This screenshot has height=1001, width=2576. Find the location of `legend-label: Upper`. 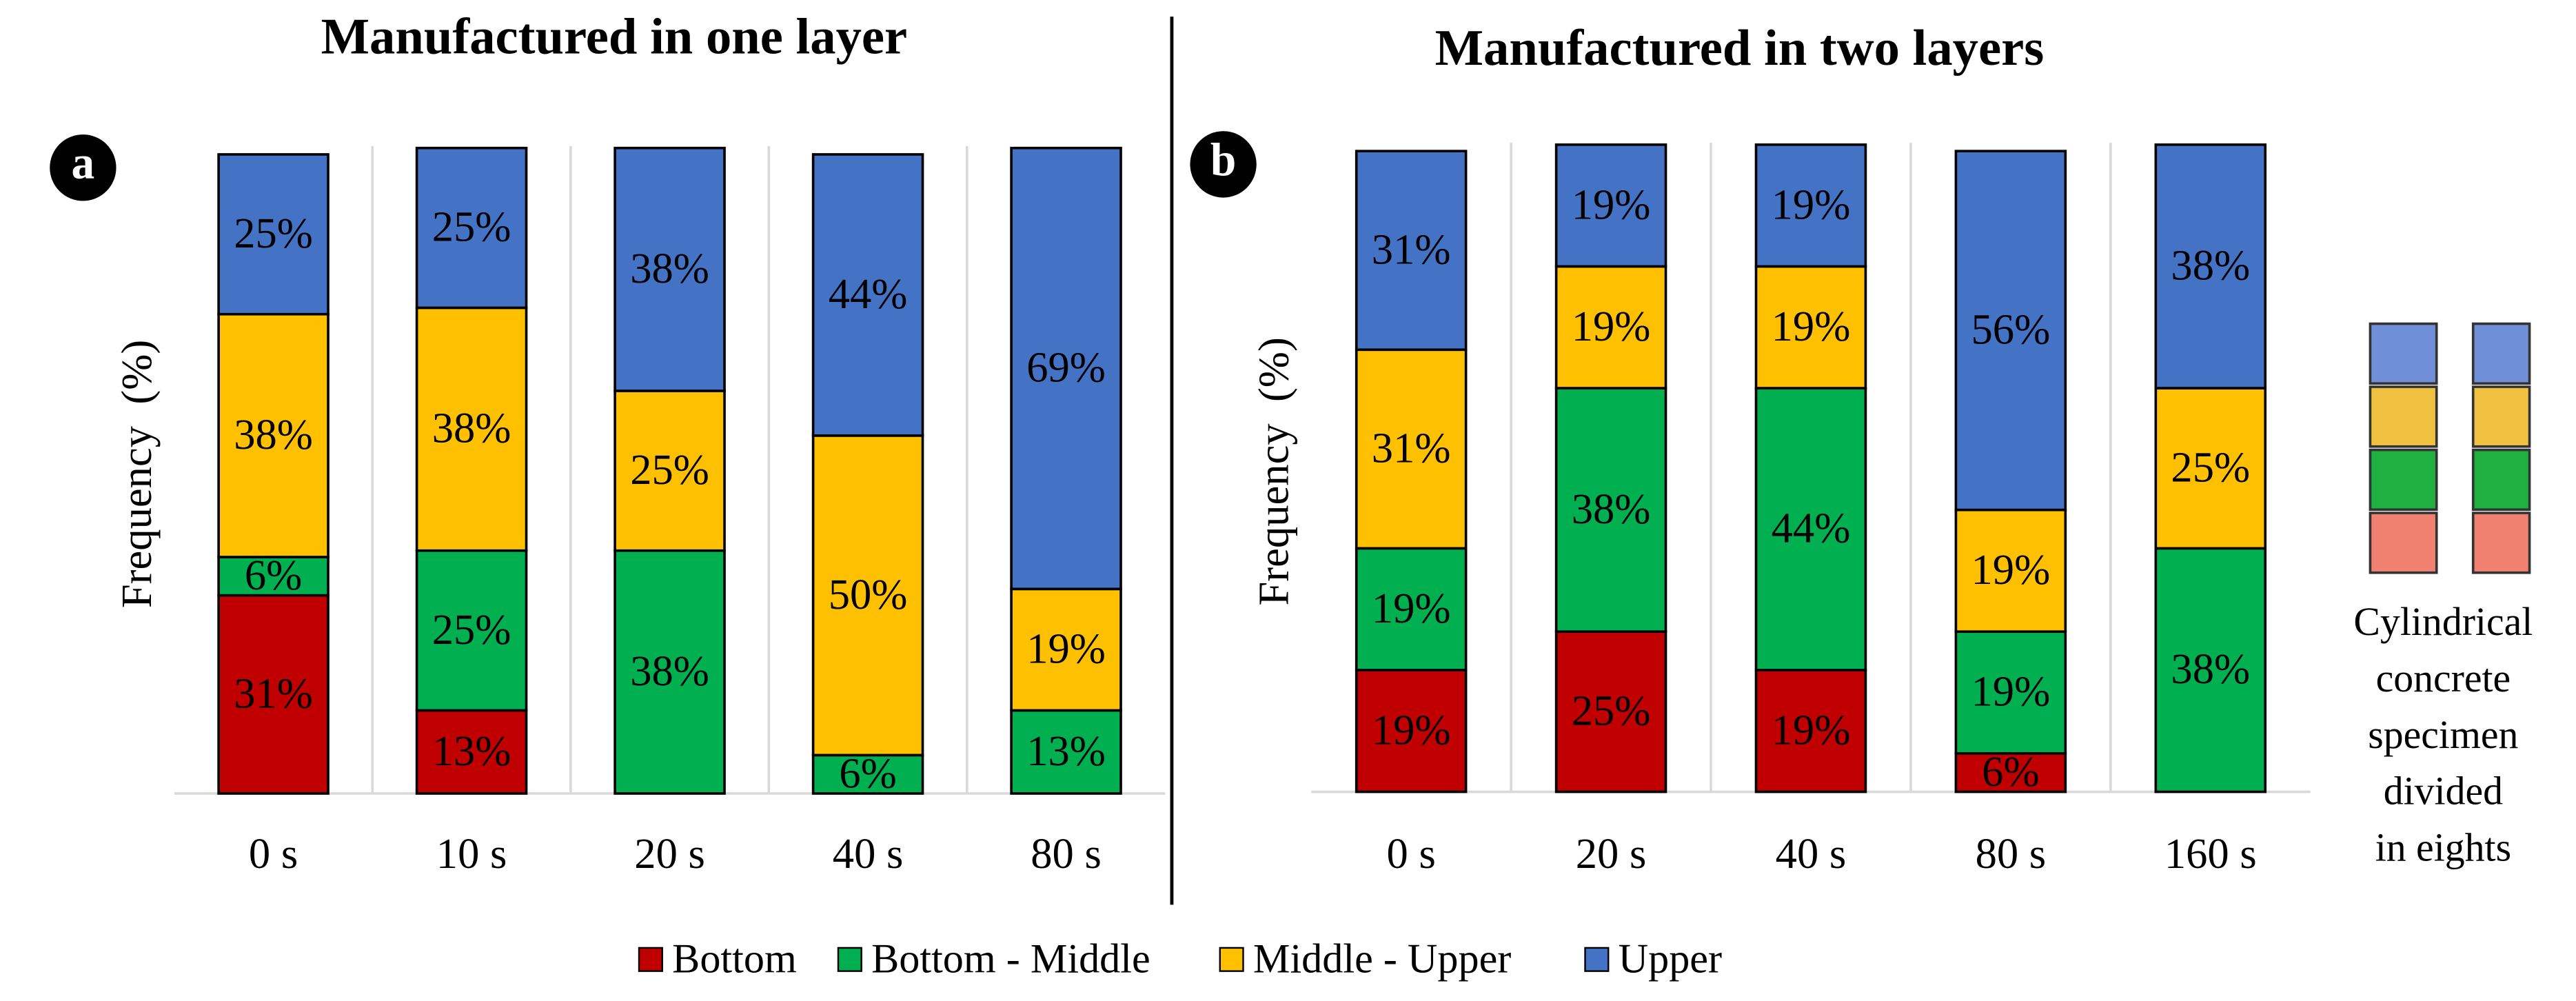

legend-label: Upper is located at coordinates (1670, 959).